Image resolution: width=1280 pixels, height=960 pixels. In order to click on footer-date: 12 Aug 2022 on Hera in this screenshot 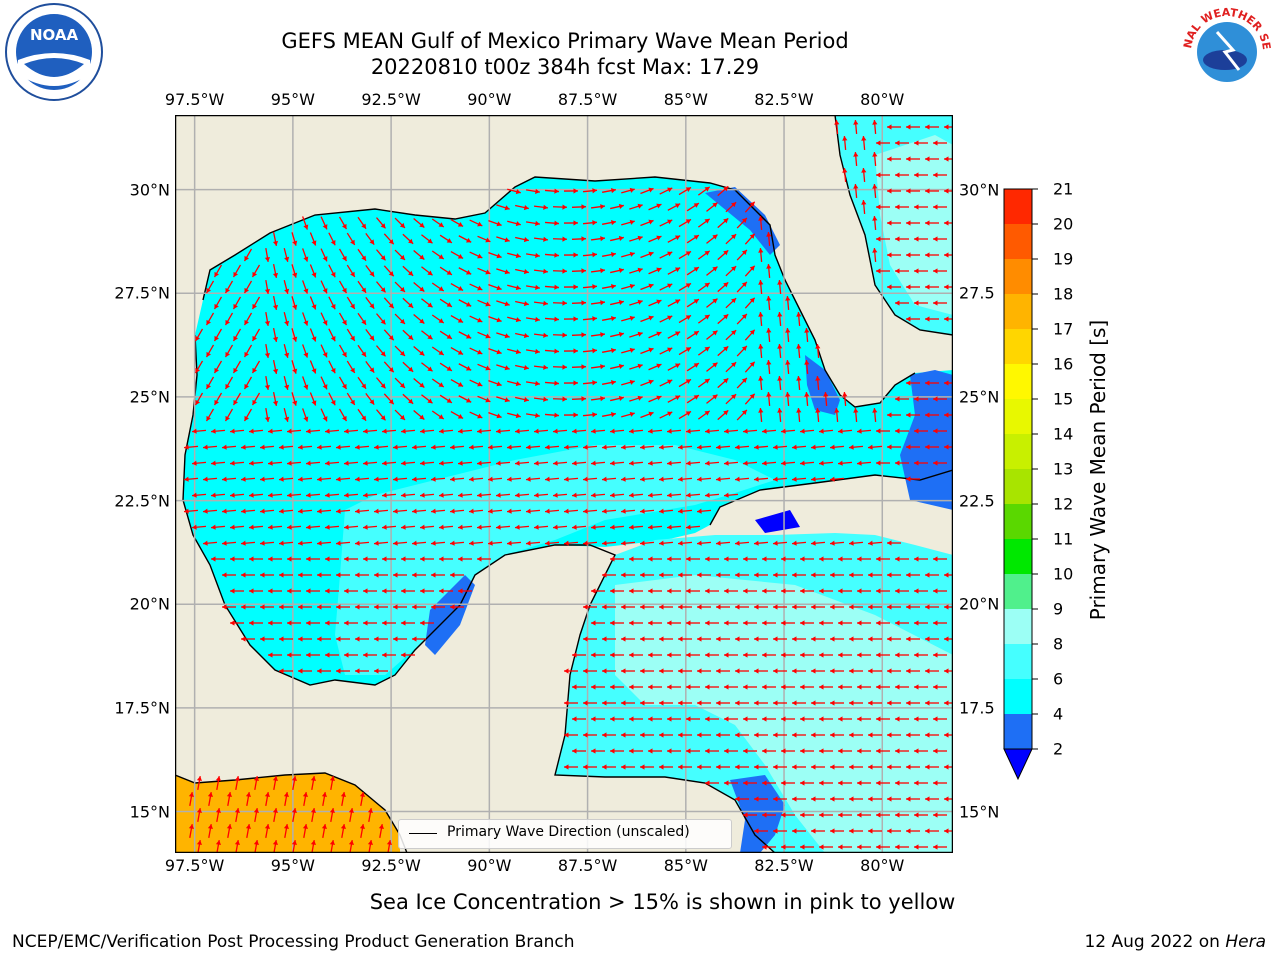, I will do `click(1175, 942)`.